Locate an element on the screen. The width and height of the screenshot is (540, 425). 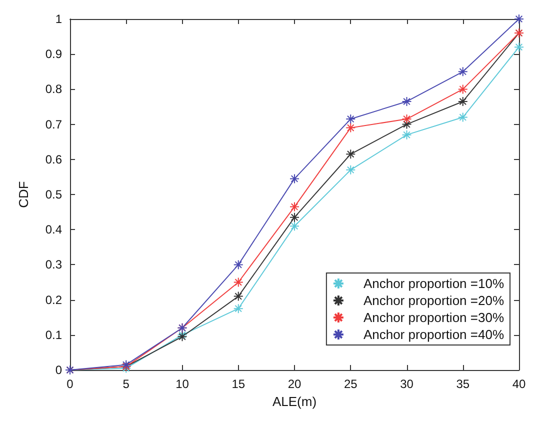
x-tick-label: 35 is located at coordinates (463, 384).